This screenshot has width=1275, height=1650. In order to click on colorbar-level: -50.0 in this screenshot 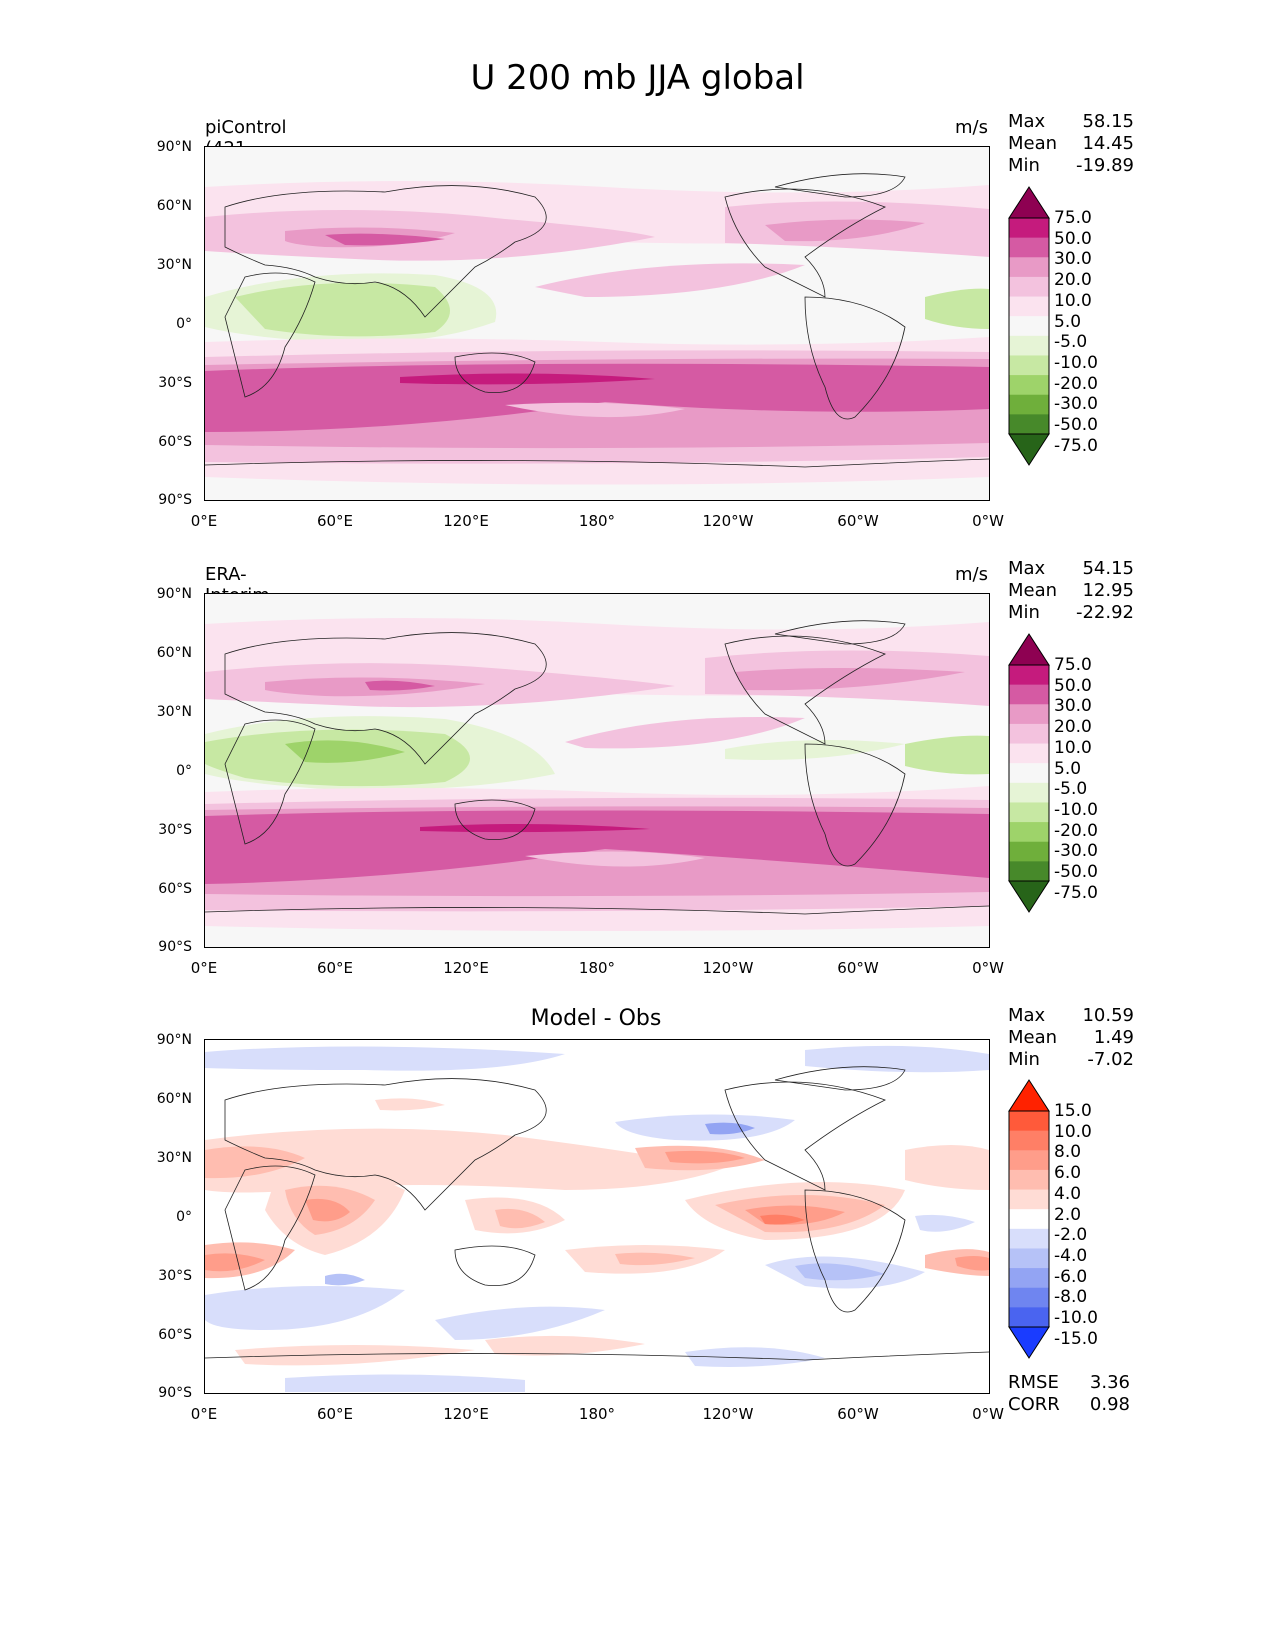, I will do `click(1076, 872)`.